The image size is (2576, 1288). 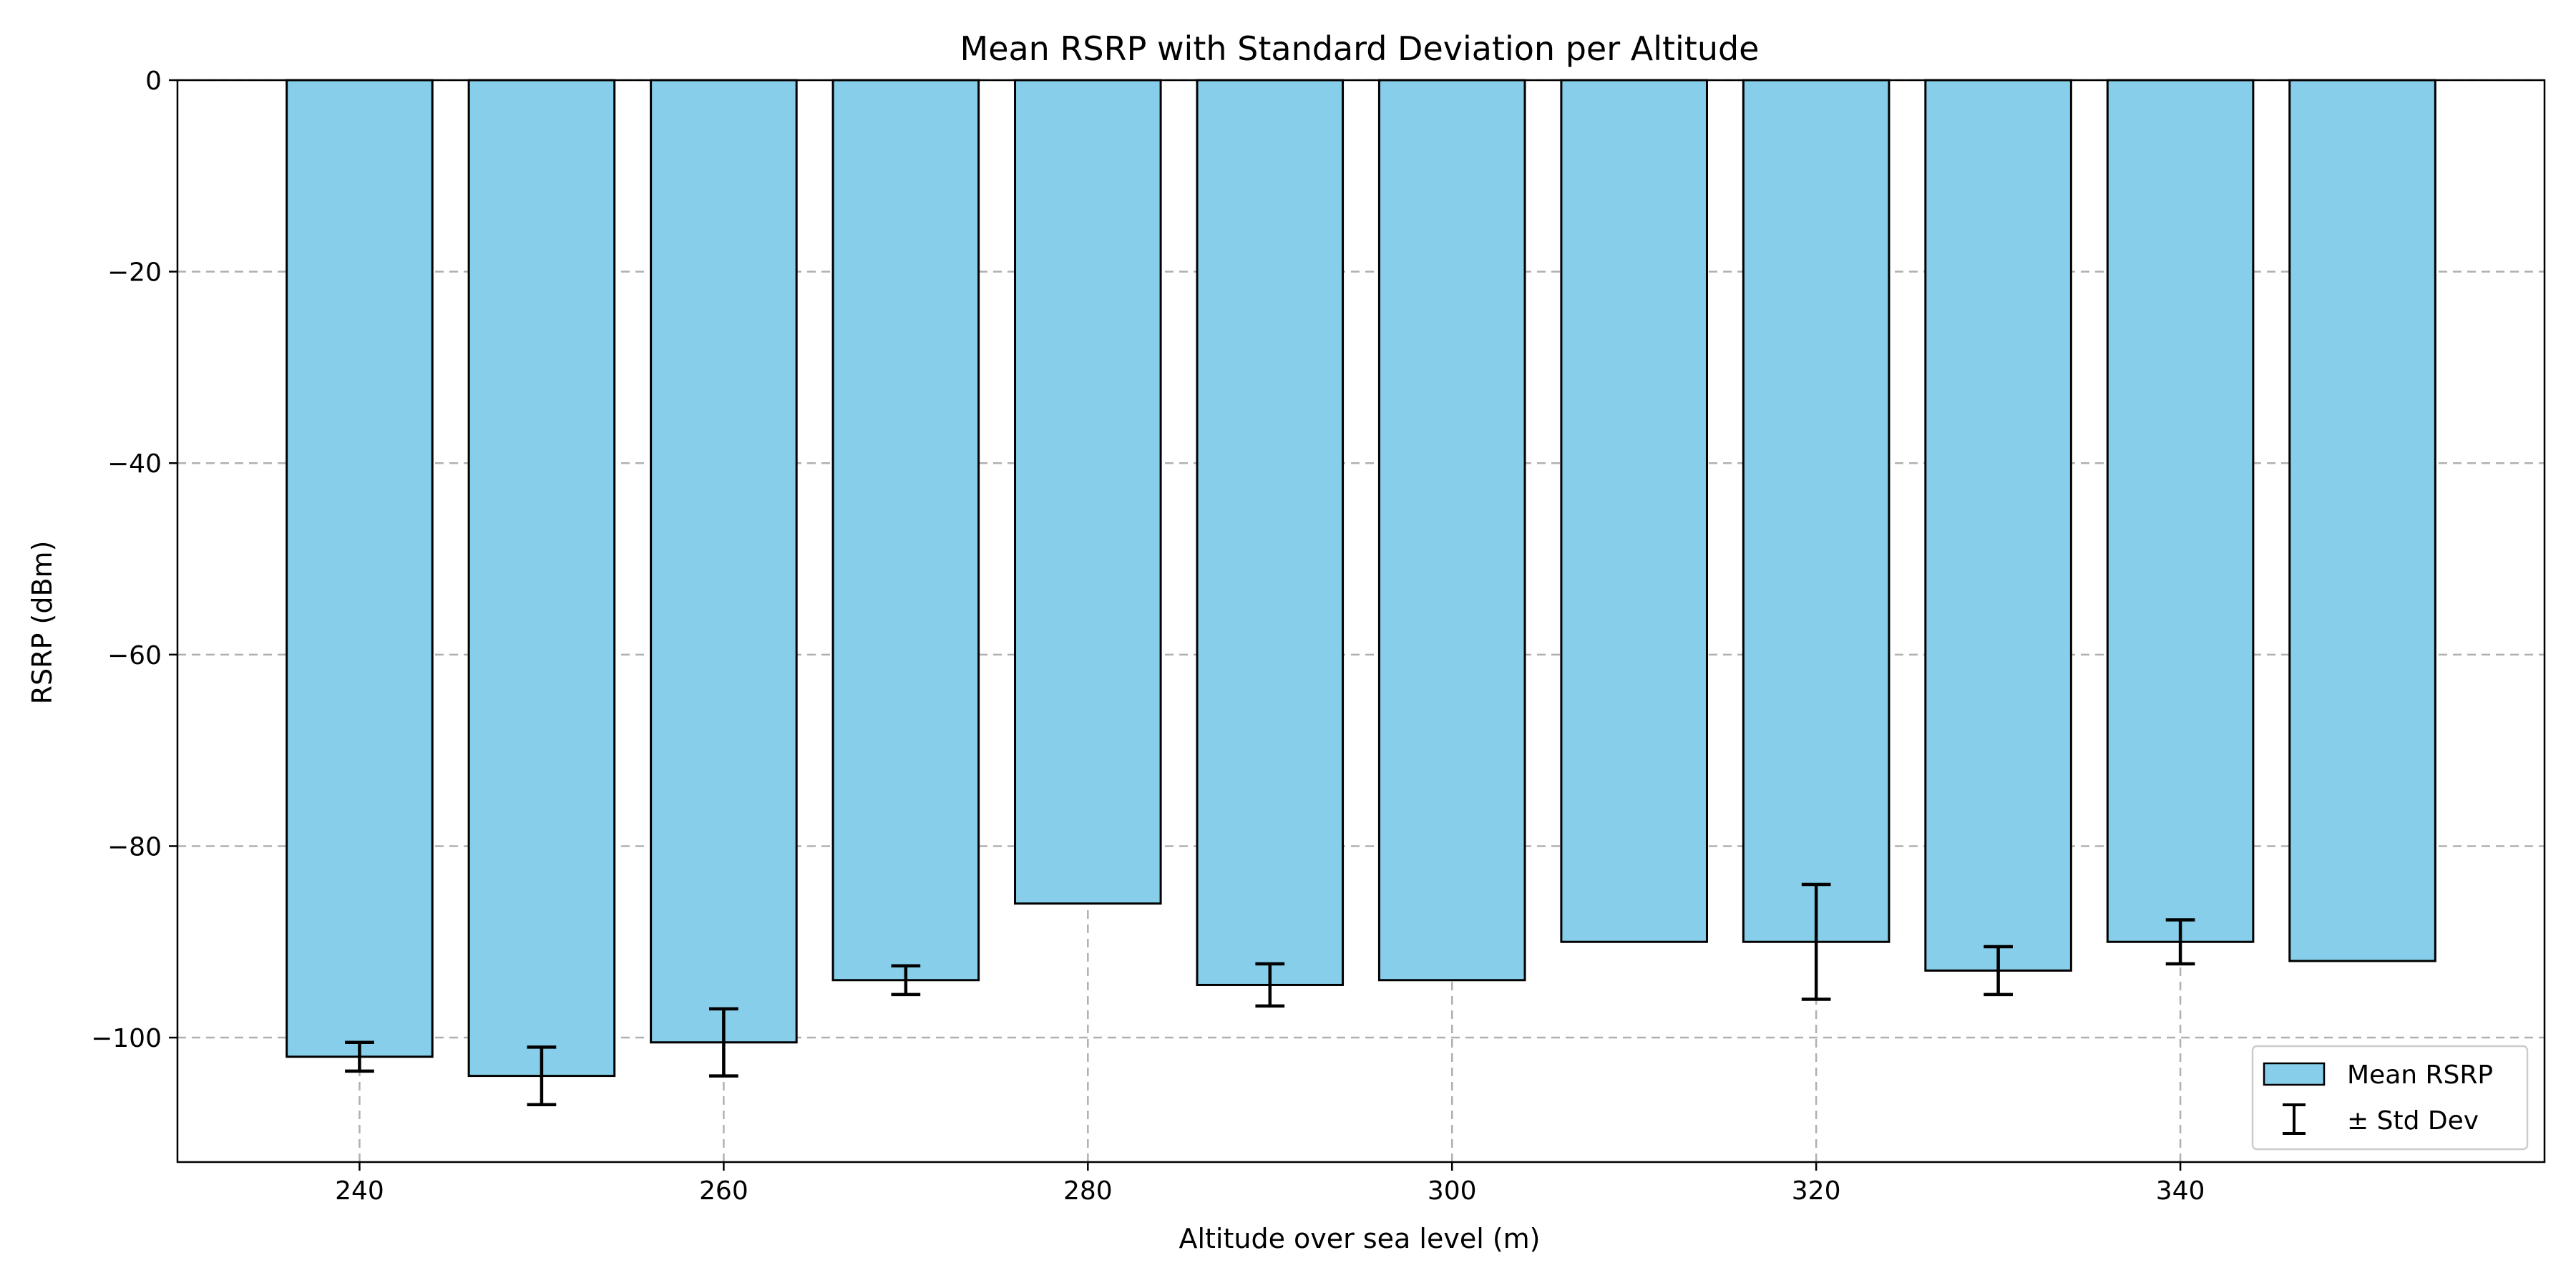 What do you see at coordinates (2180, 1191) in the screenshot?
I see `x-tick-label: 340` at bounding box center [2180, 1191].